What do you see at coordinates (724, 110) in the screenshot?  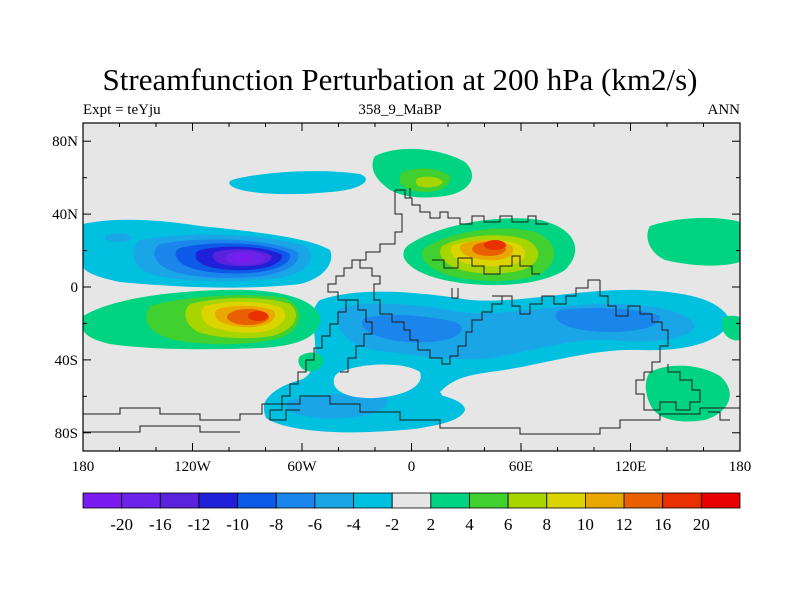 I see `season-label: ANN` at bounding box center [724, 110].